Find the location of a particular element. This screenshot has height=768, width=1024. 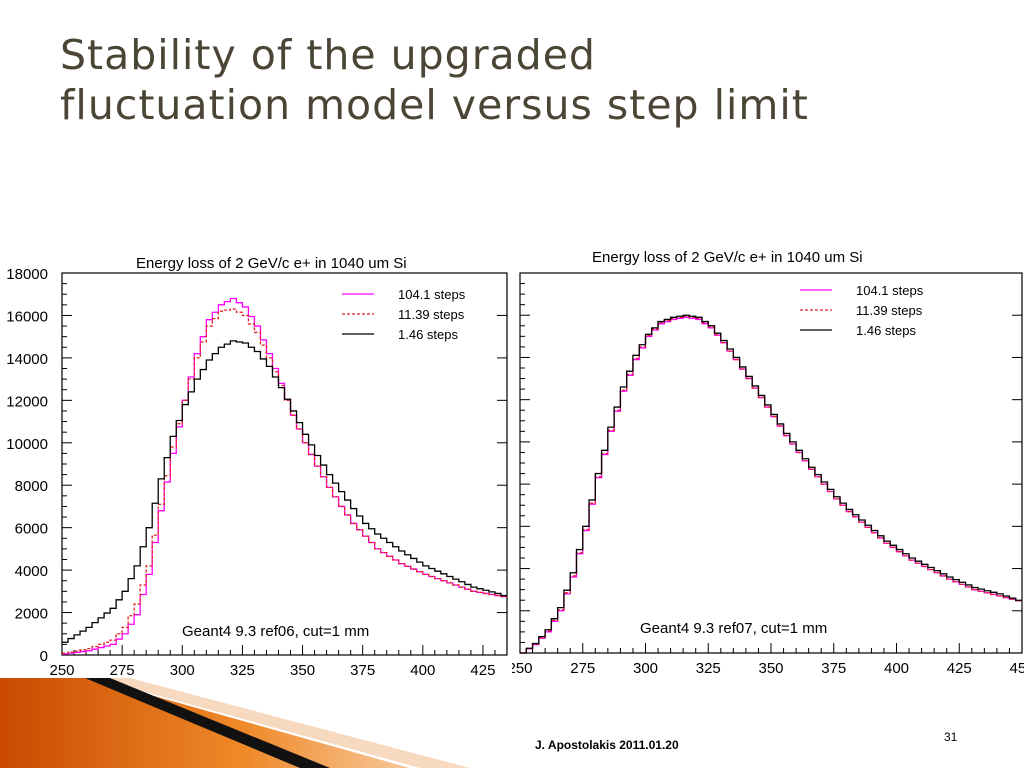

y-tick-label: 18000 is located at coordinates (27, 274).